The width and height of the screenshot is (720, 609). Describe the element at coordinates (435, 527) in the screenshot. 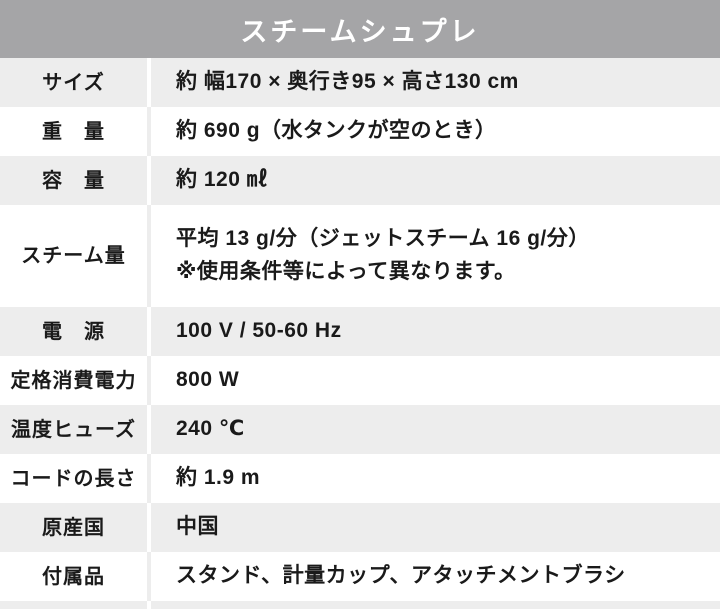

I see `spec-value: 中国` at that location.